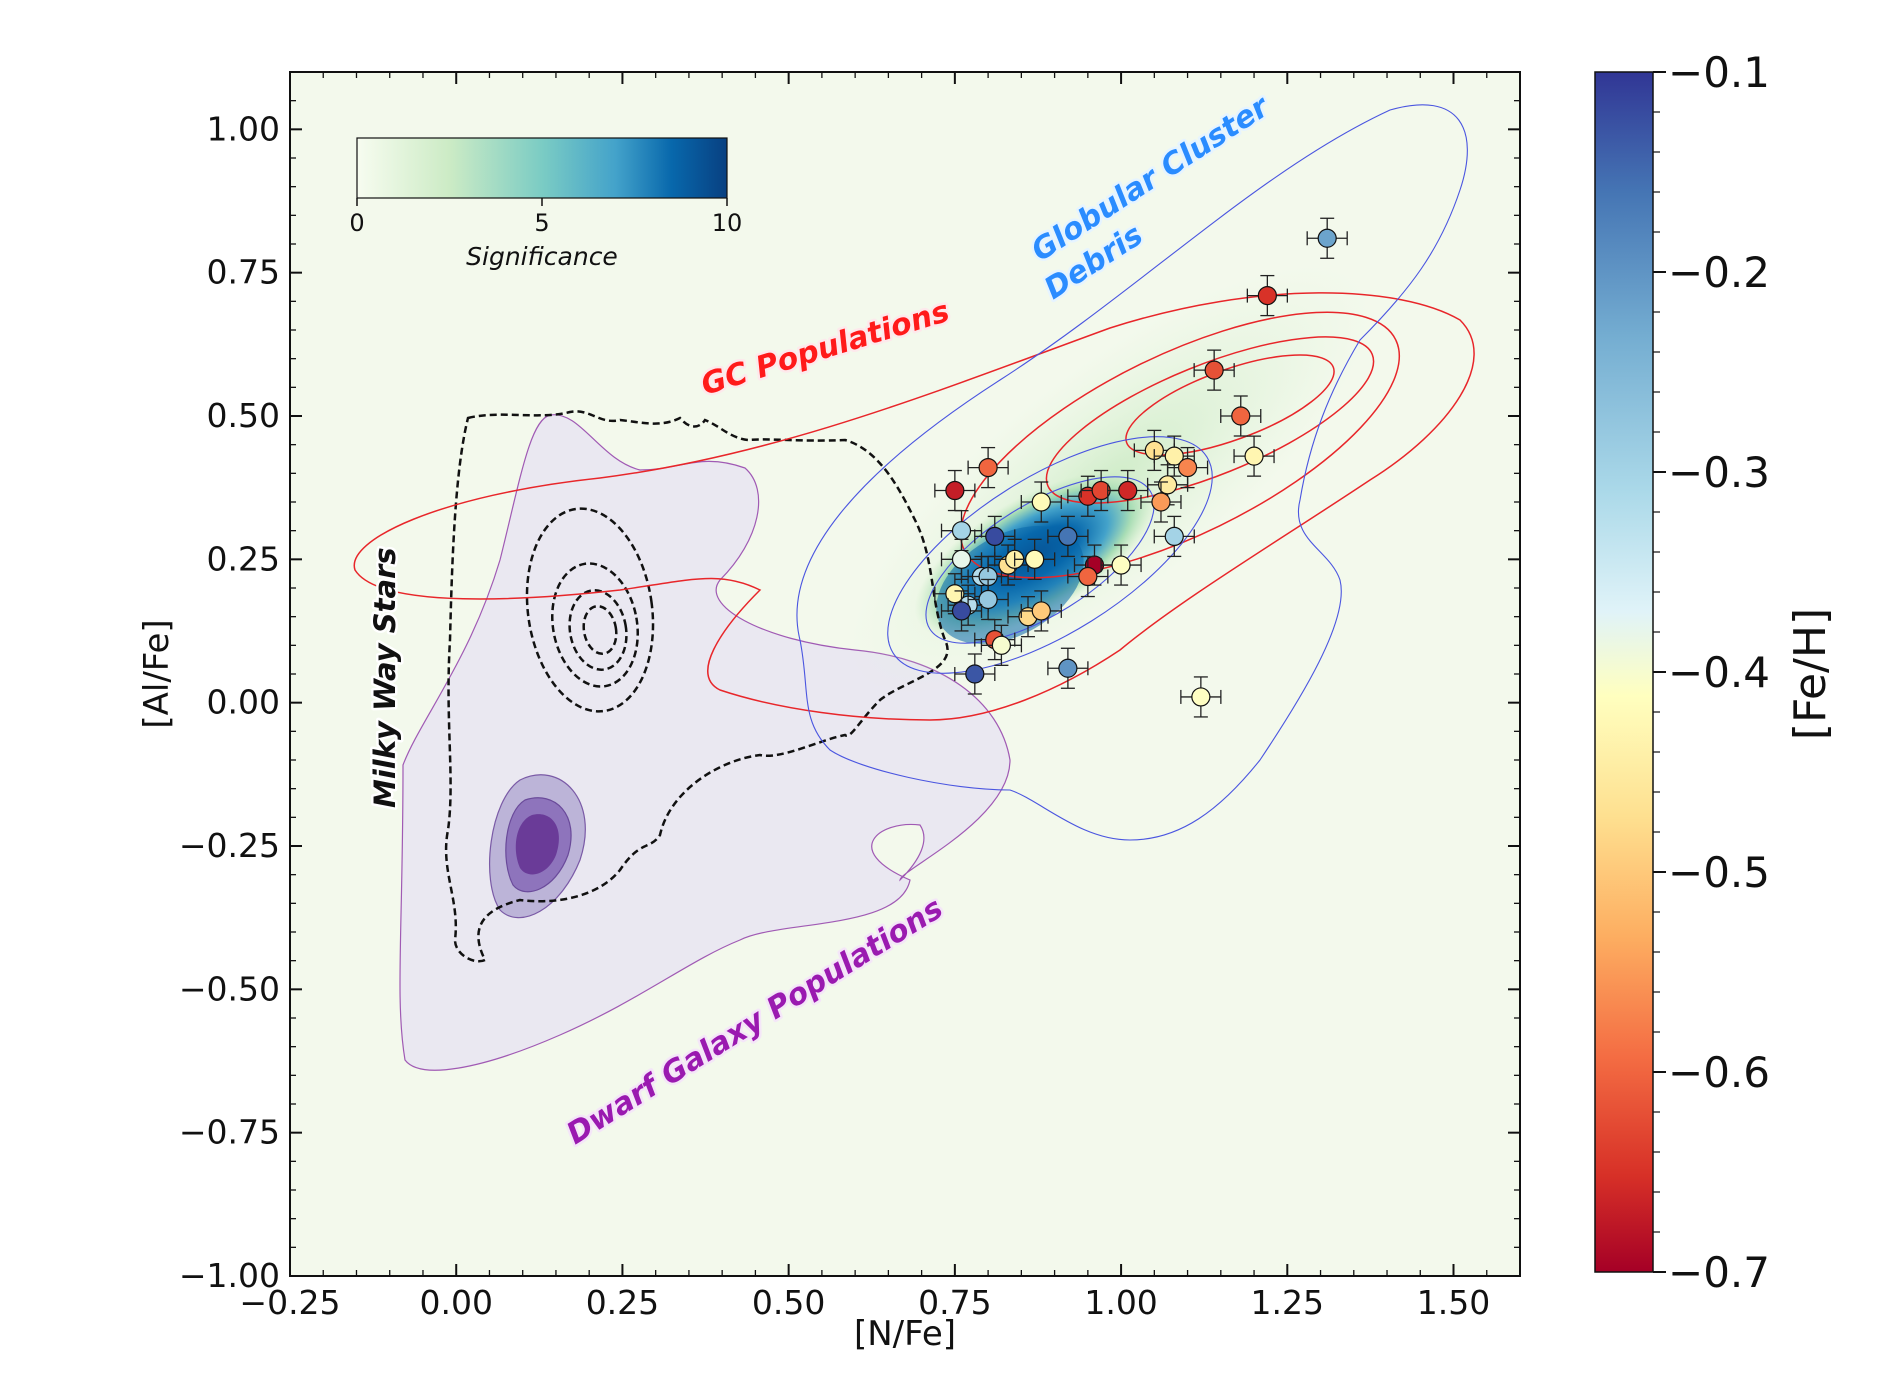  What do you see at coordinates (356, 223) in the screenshot?
I see `significance-tick-label: 0` at bounding box center [356, 223].